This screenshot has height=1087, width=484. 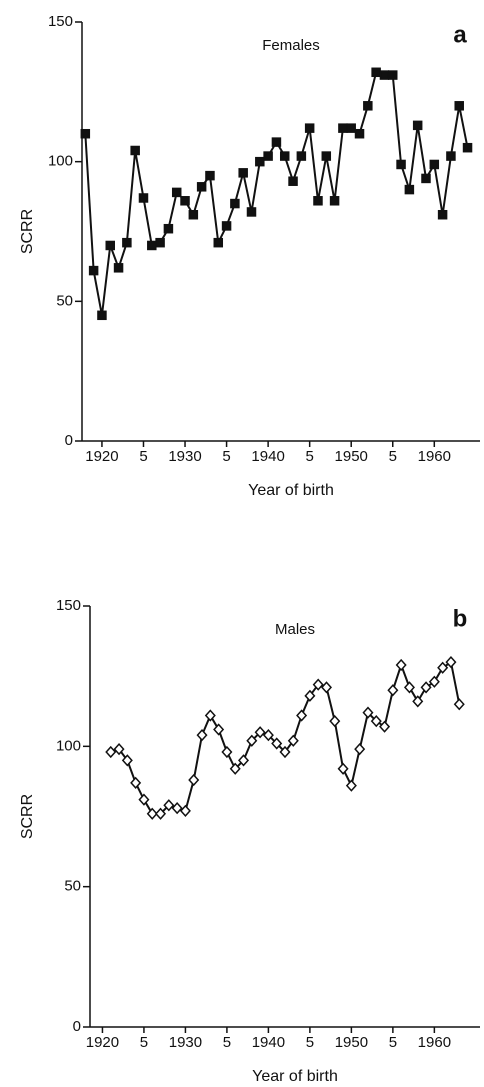 I want to click on panel-label: a, so click(x=460, y=34).